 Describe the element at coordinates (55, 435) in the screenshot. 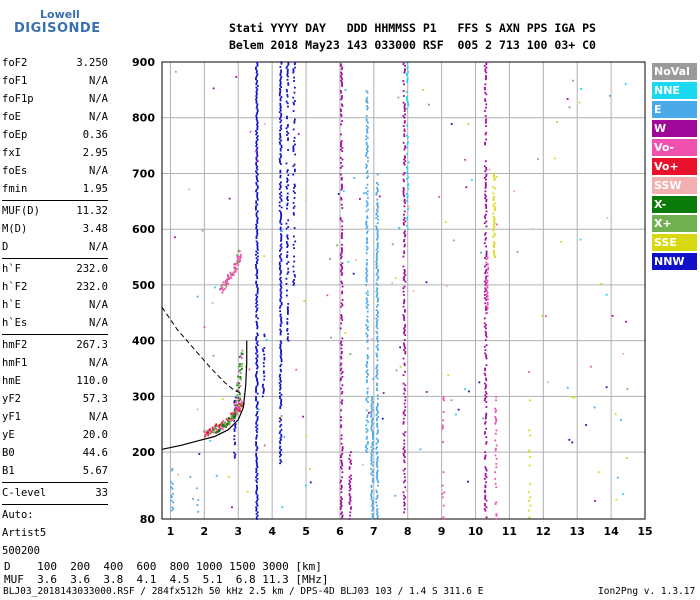

I see `param-row: yE 20.0` at that location.